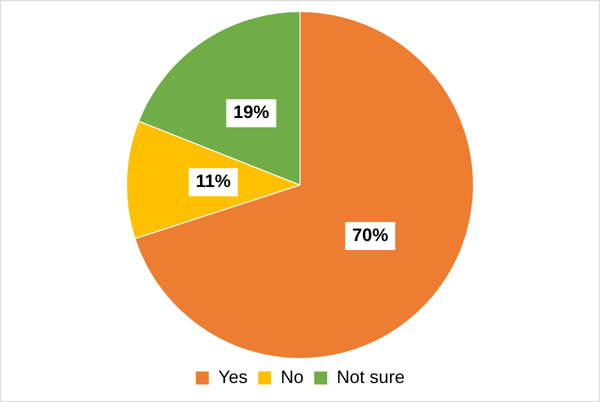 Image resolution: width=600 pixels, height=402 pixels. What do you see at coordinates (233, 376) in the screenshot?
I see `legend-label: Yes` at bounding box center [233, 376].